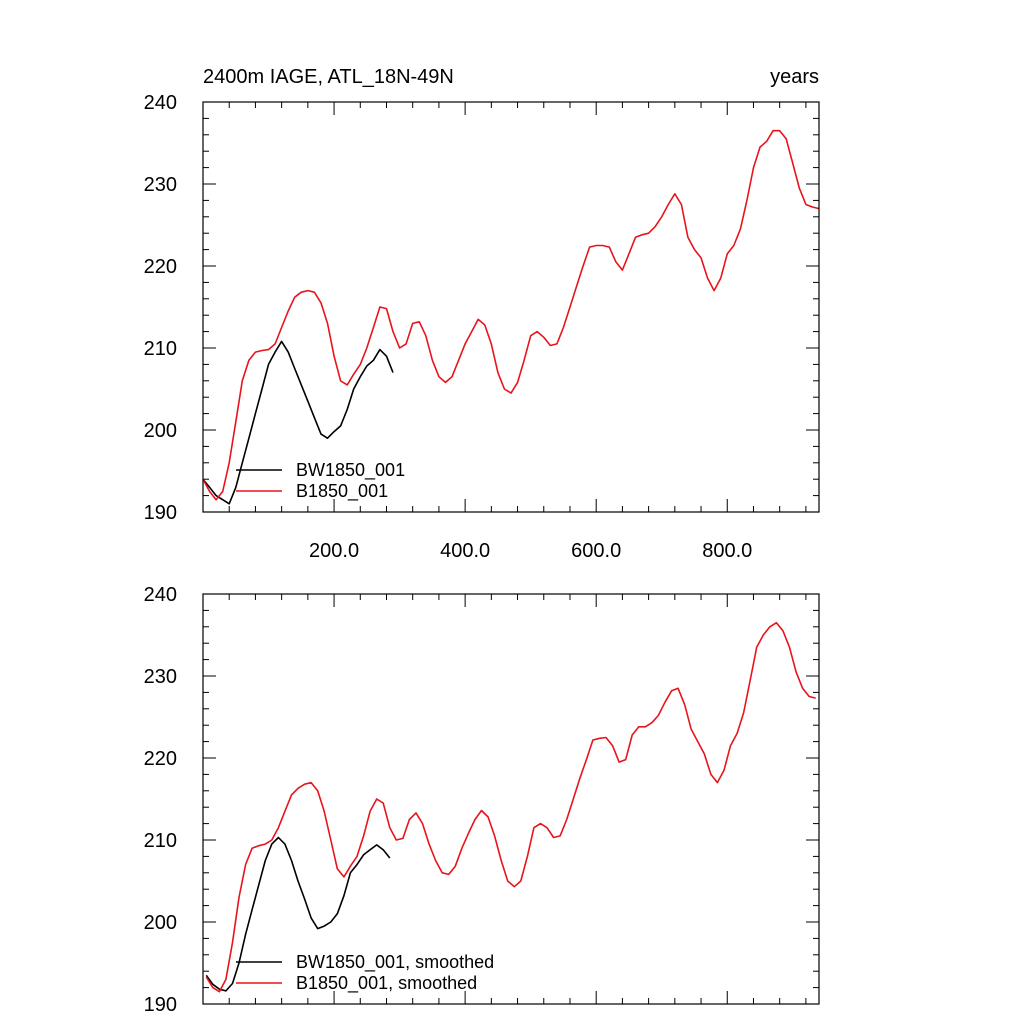 The width and height of the screenshot is (1024, 1024). Describe the element at coordinates (298, 914) in the screenshot. I see `series-line-bw1850-001-smoothed` at that location.